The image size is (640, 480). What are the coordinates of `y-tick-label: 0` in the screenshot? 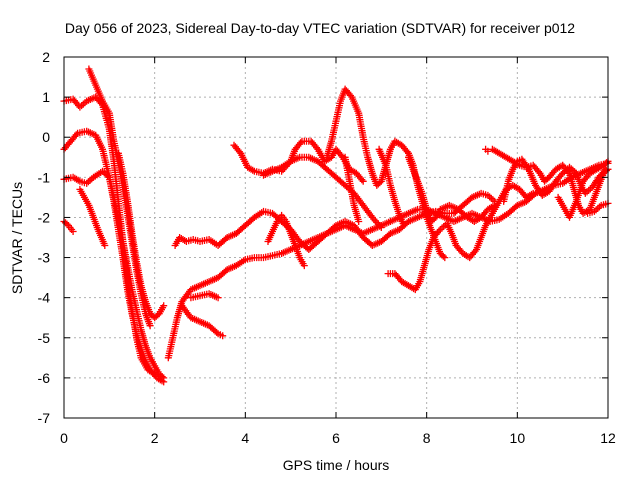 It's located at (46, 137).